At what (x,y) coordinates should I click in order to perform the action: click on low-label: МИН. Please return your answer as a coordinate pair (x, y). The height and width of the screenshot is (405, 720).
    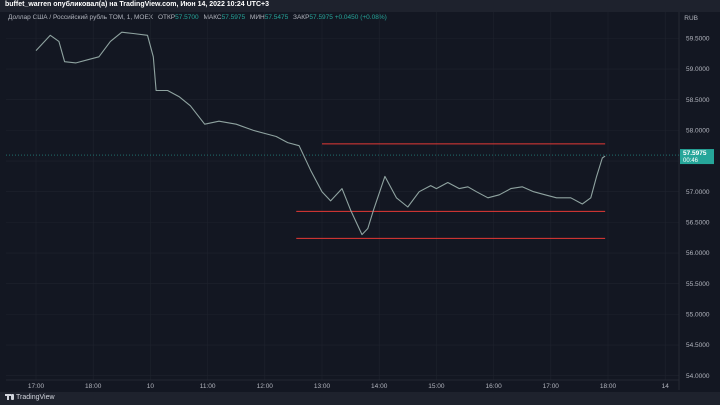
    Looking at the image, I should click on (257, 17).